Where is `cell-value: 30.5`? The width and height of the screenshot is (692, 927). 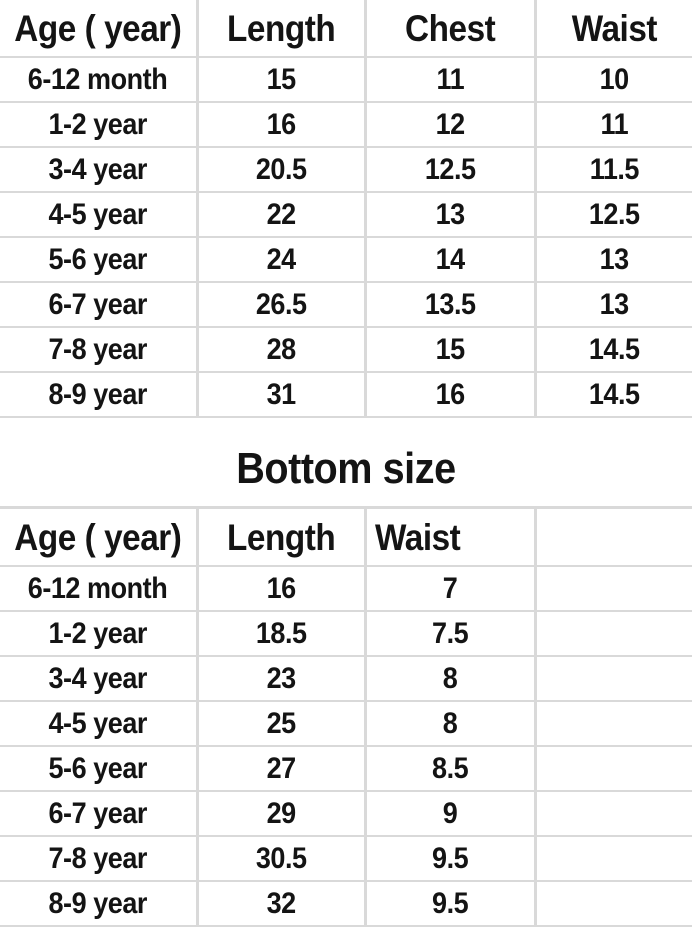 cell-value: 30.5 is located at coordinates (281, 858).